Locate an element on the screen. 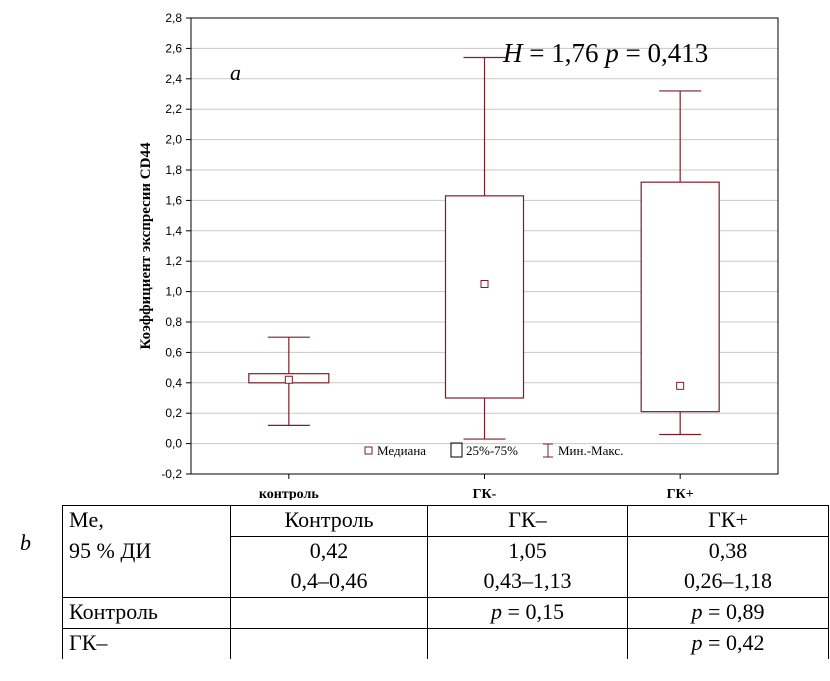  y-tick-label: 2,0 is located at coordinates (173, 140).